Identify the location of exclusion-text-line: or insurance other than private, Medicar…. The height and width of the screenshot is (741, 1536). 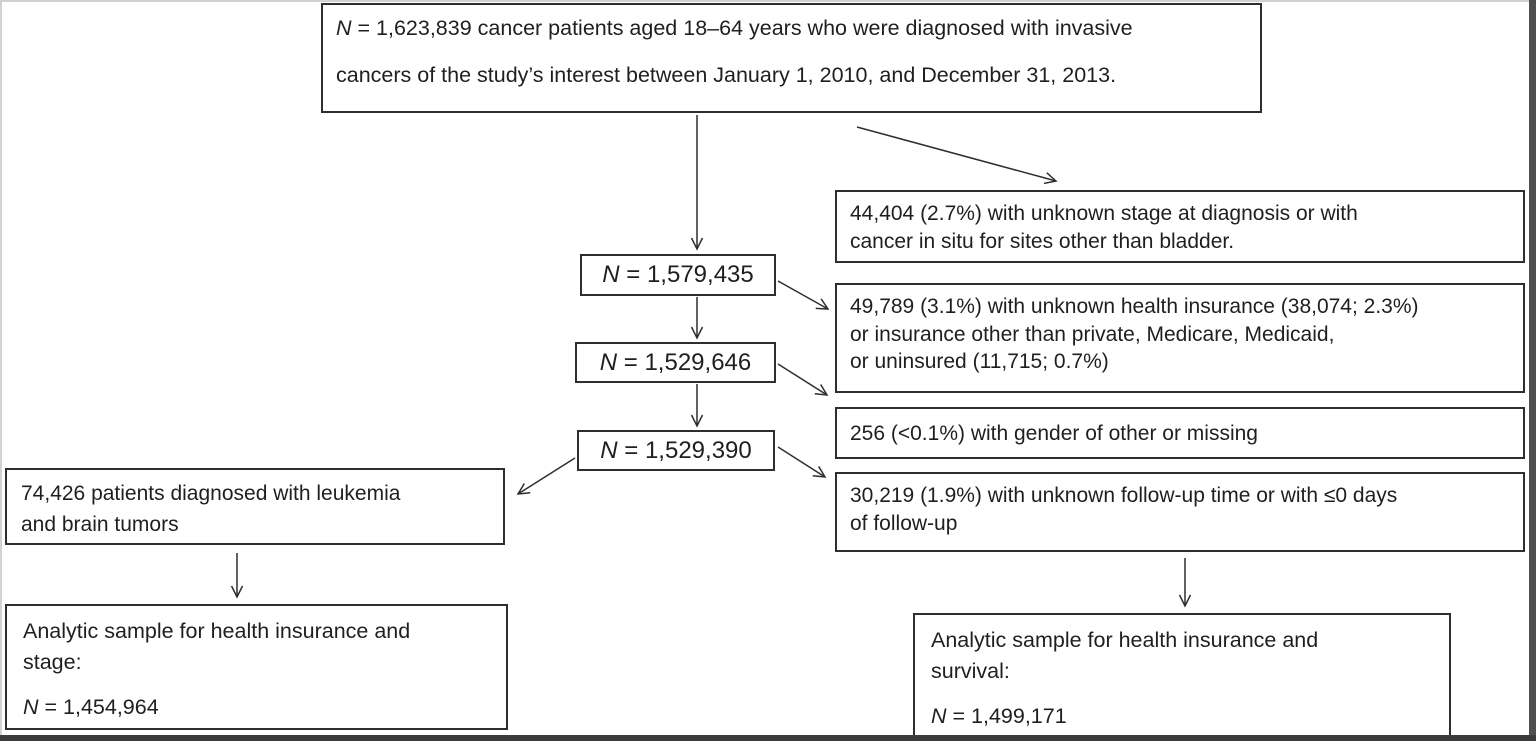
(1092, 334).